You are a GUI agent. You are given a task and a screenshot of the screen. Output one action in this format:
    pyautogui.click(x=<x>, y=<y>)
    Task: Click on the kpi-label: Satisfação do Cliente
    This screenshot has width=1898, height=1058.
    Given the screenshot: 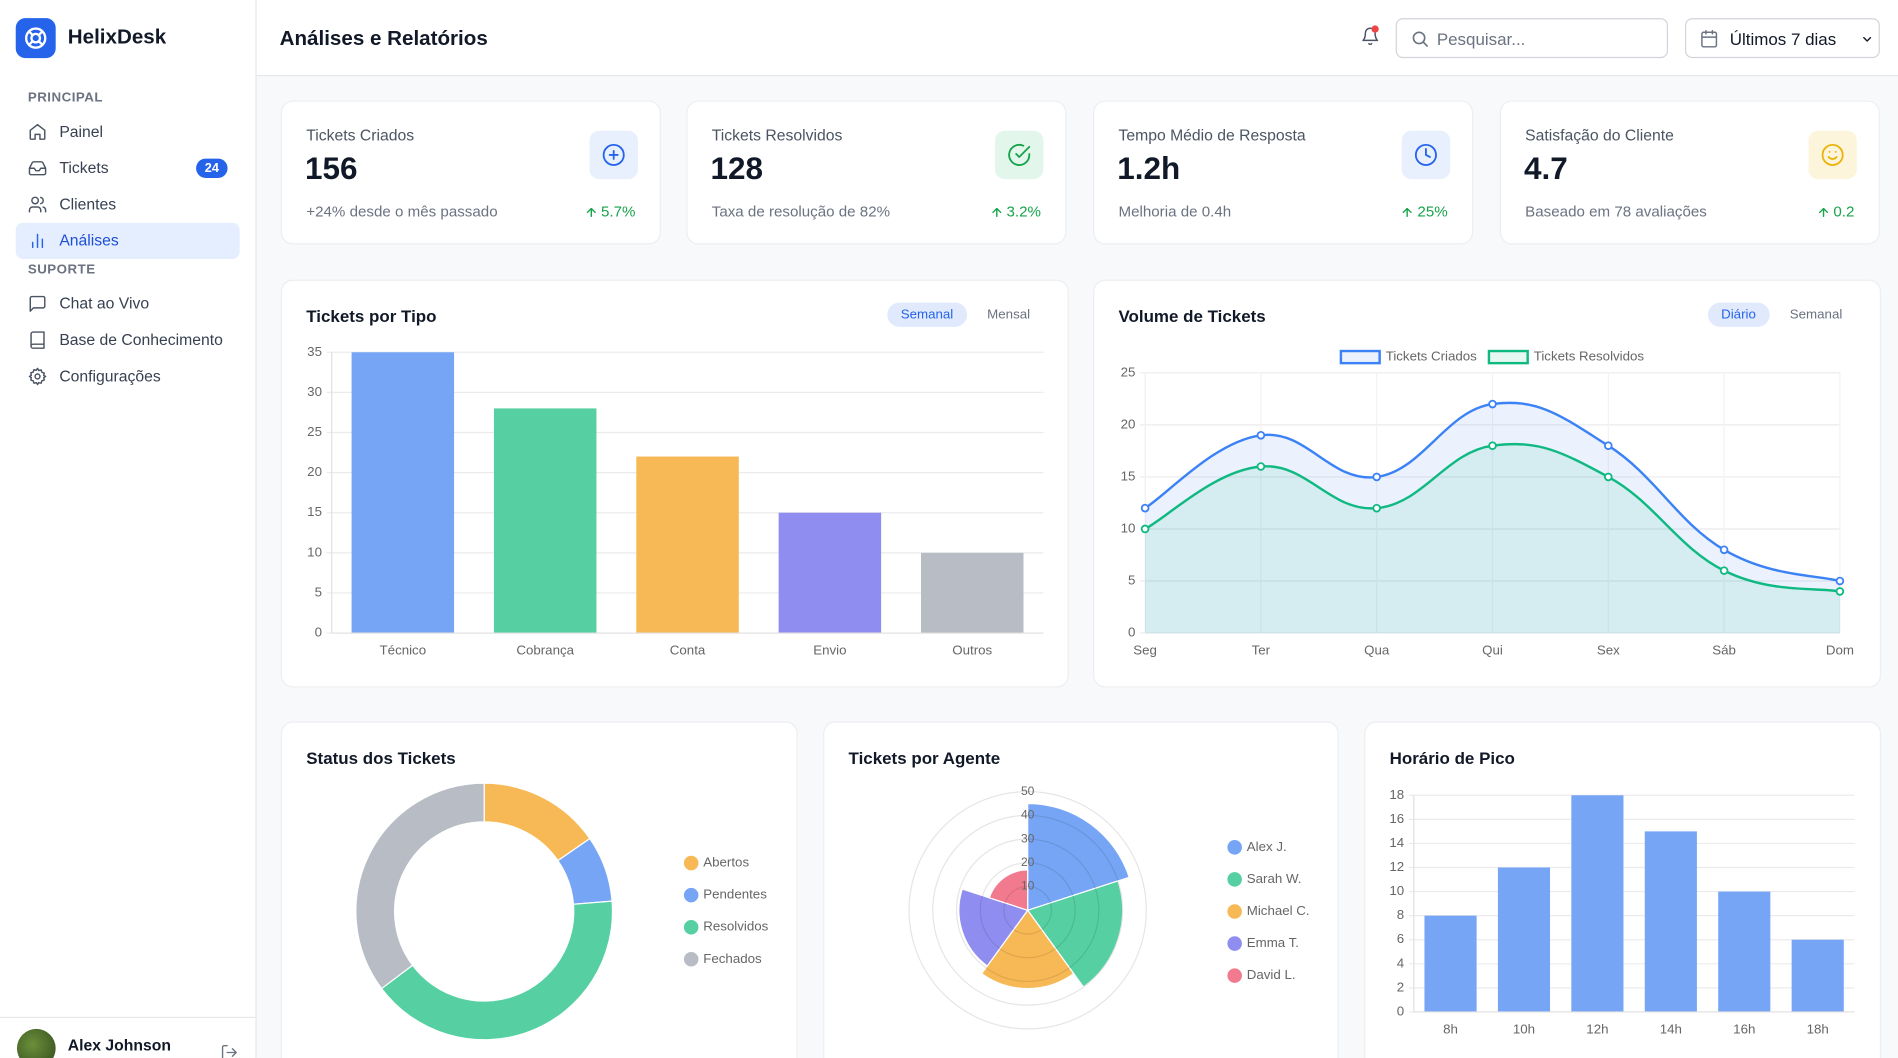 What is the action you would take?
    pyautogui.click(x=1599, y=135)
    